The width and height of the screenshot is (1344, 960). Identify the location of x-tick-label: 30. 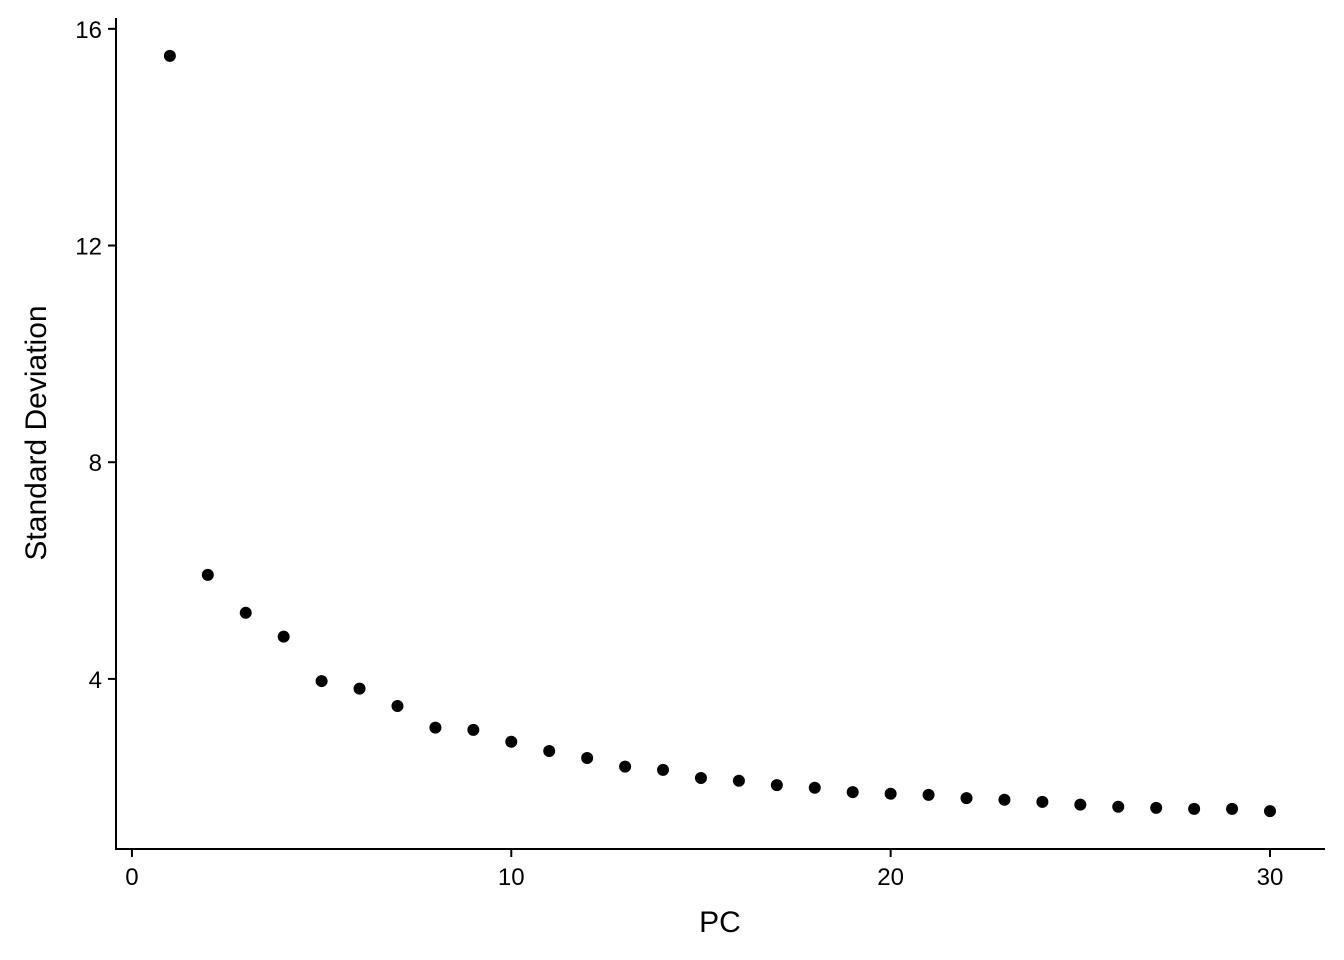
(1270, 877).